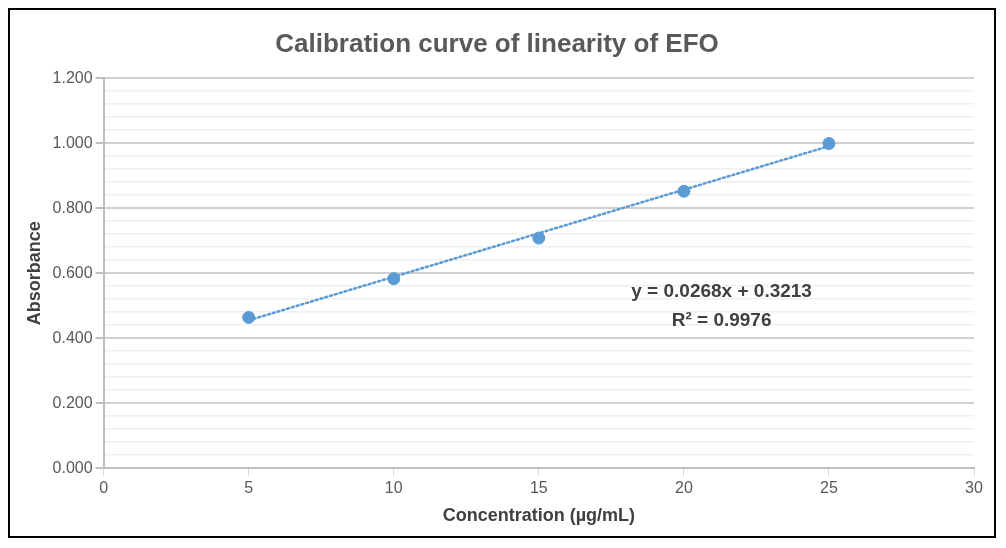 The image size is (1006, 548). Describe the element at coordinates (72, 402) in the screenshot. I see `y-tick-label: 0.200` at that location.